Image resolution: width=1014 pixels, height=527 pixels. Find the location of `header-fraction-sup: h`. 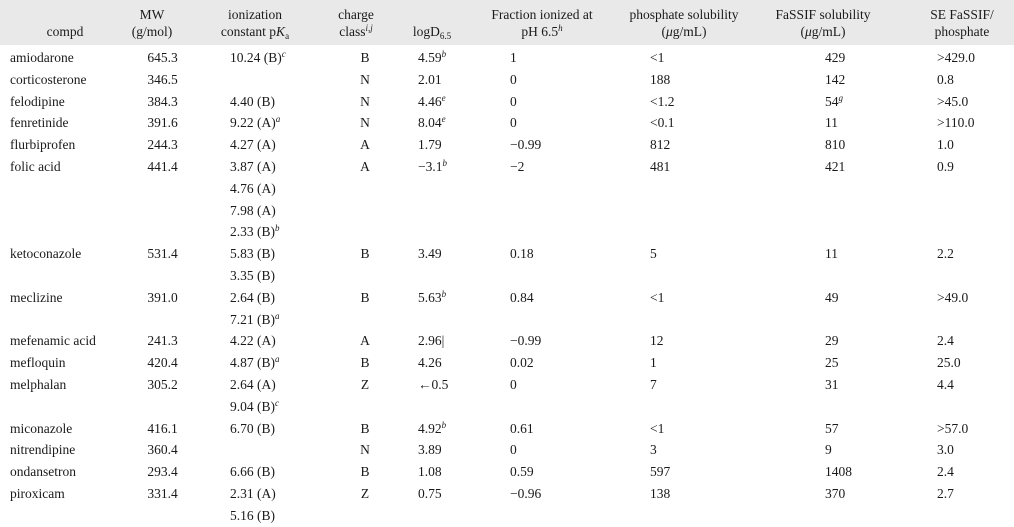

header-fraction-sup: h is located at coordinates (560, 28).